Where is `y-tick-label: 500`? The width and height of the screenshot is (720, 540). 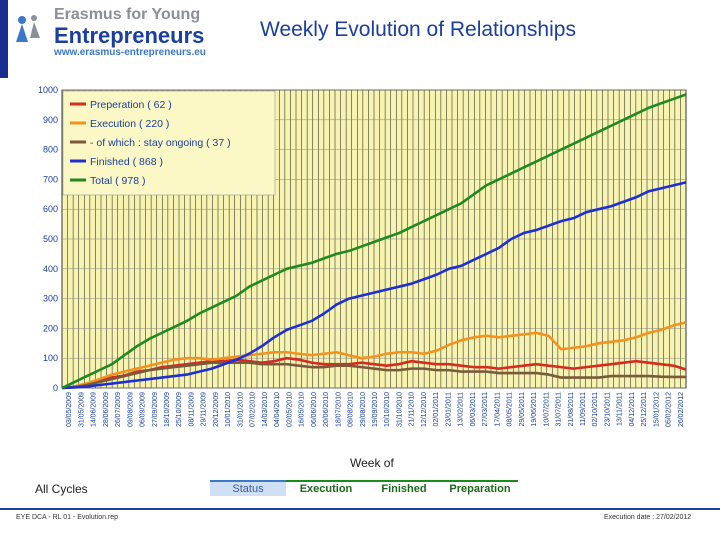 y-tick-label: 500 is located at coordinates (50, 239).